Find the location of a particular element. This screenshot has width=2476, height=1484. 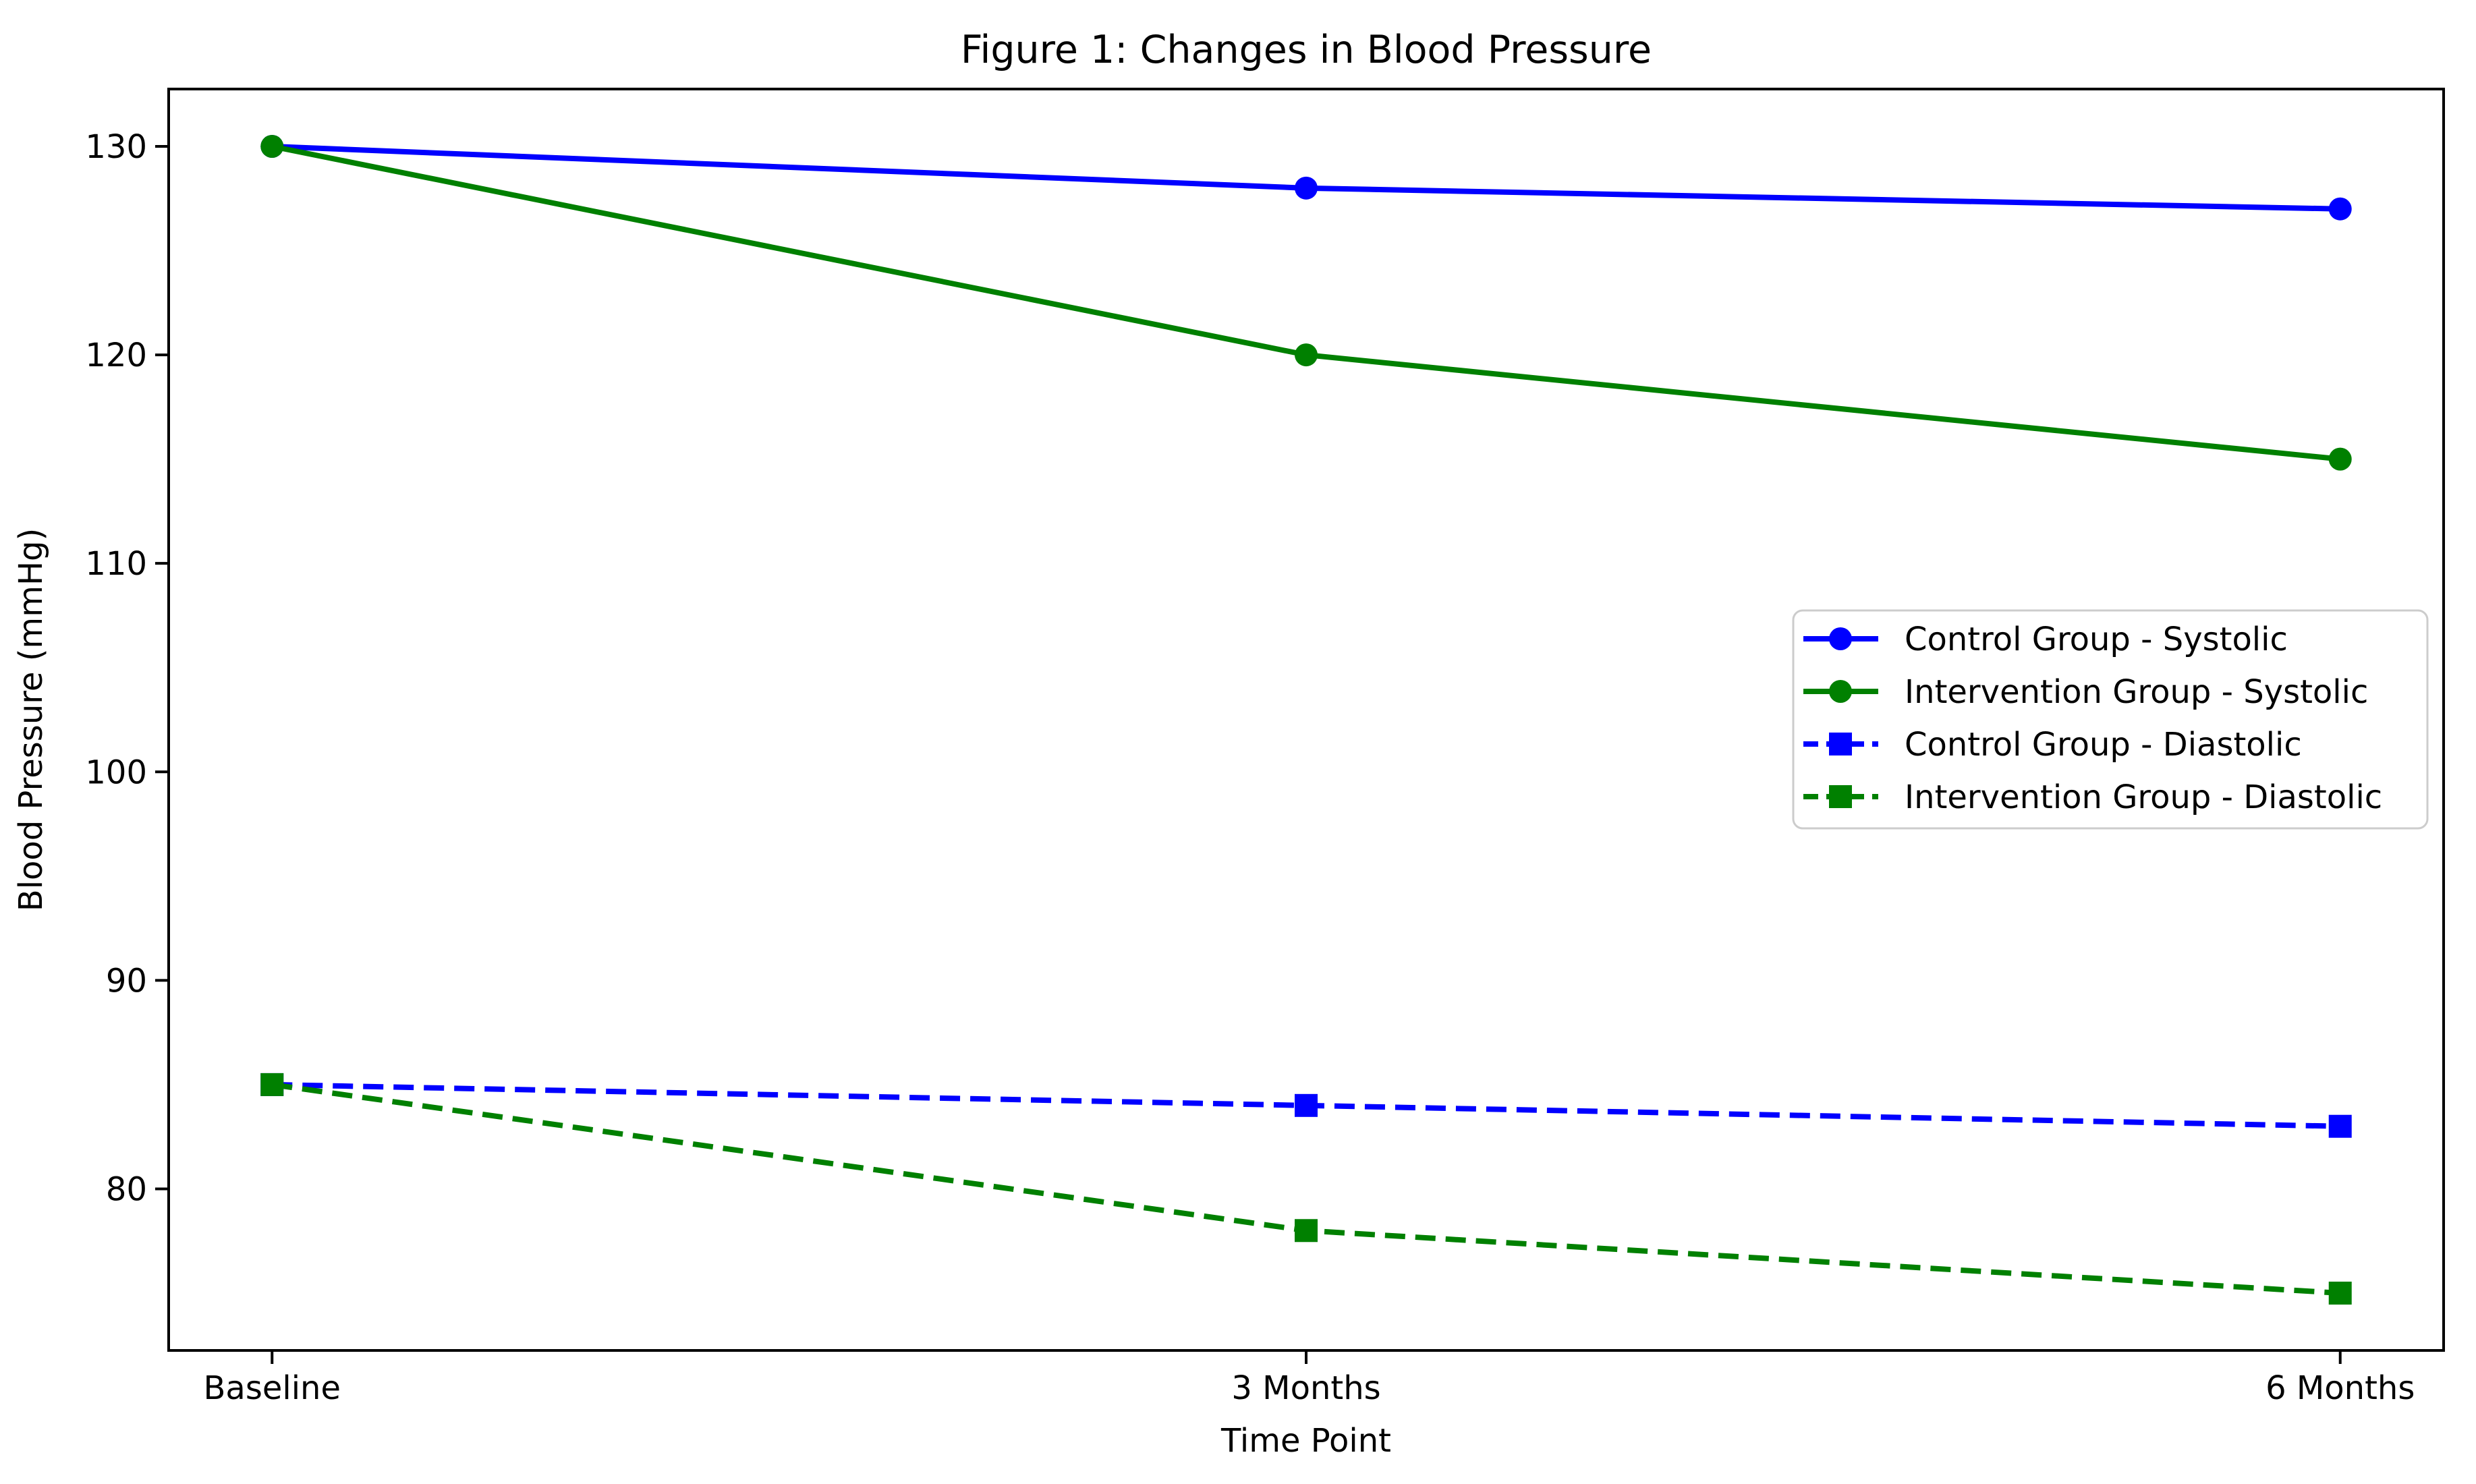

y-tick-label: 100 is located at coordinates (116, 772).